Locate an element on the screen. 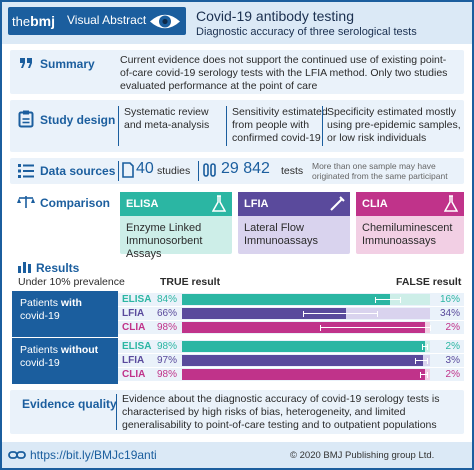 This screenshot has width=474, height=470. summary-panel is located at coordinates (237, 72).